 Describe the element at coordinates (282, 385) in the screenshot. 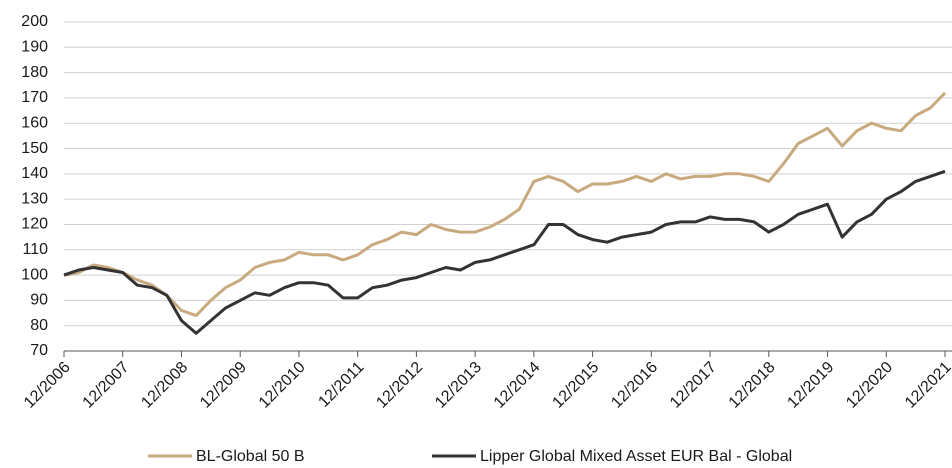

I see `x-tick-label: 12/2010` at that location.